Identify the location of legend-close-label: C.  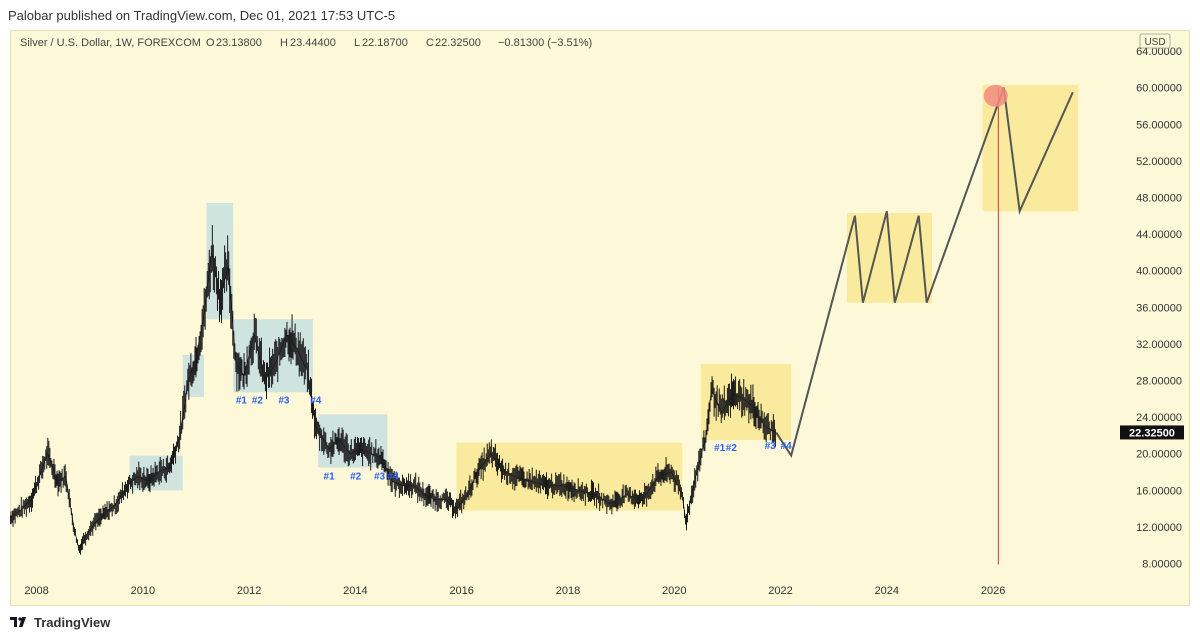
(430, 43).